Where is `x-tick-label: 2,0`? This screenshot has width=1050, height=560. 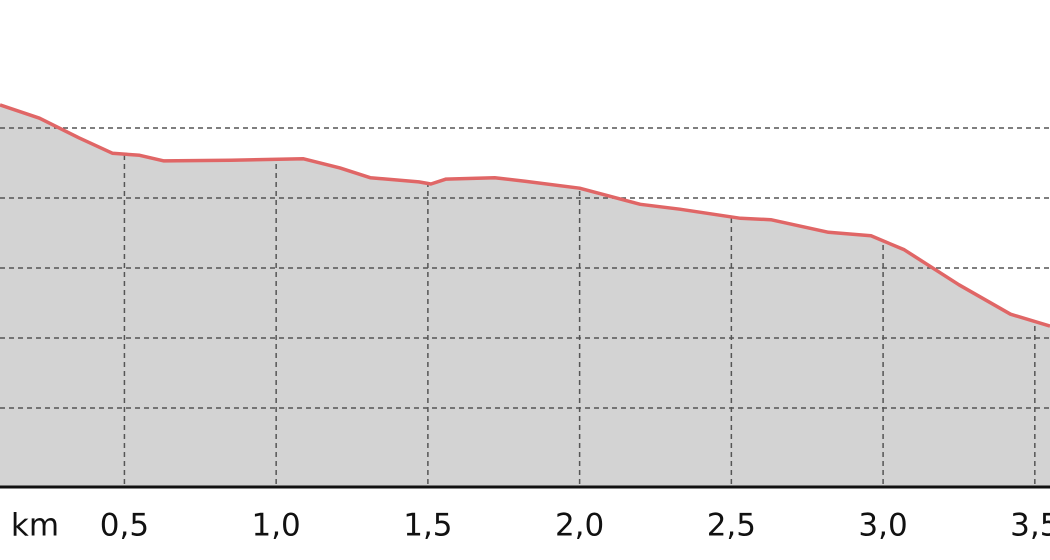 x-tick-label: 2,0 is located at coordinates (579, 526).